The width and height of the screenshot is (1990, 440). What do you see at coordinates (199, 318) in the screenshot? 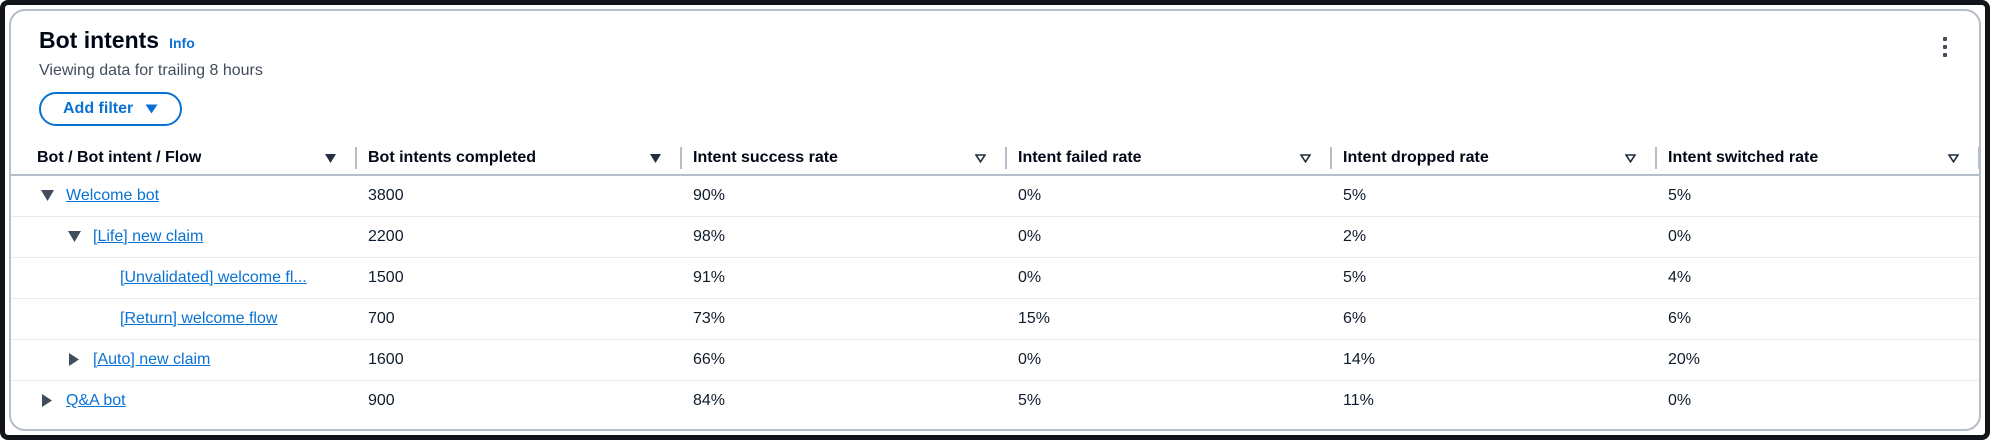
I see `row-link: [Return] welcome flow` at bounding box center [199, 318].